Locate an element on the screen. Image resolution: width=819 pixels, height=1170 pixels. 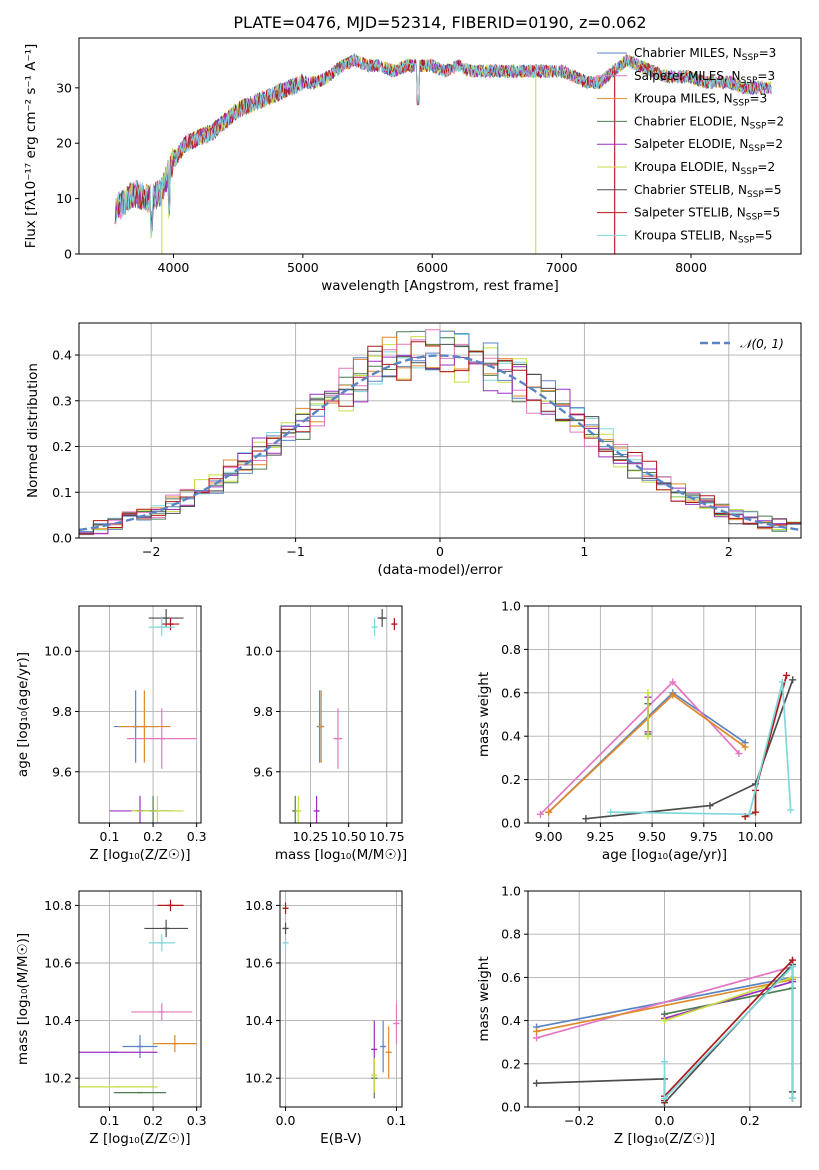
spectrum-ytick-label-3: 30 is located at coordinates (64, 87).